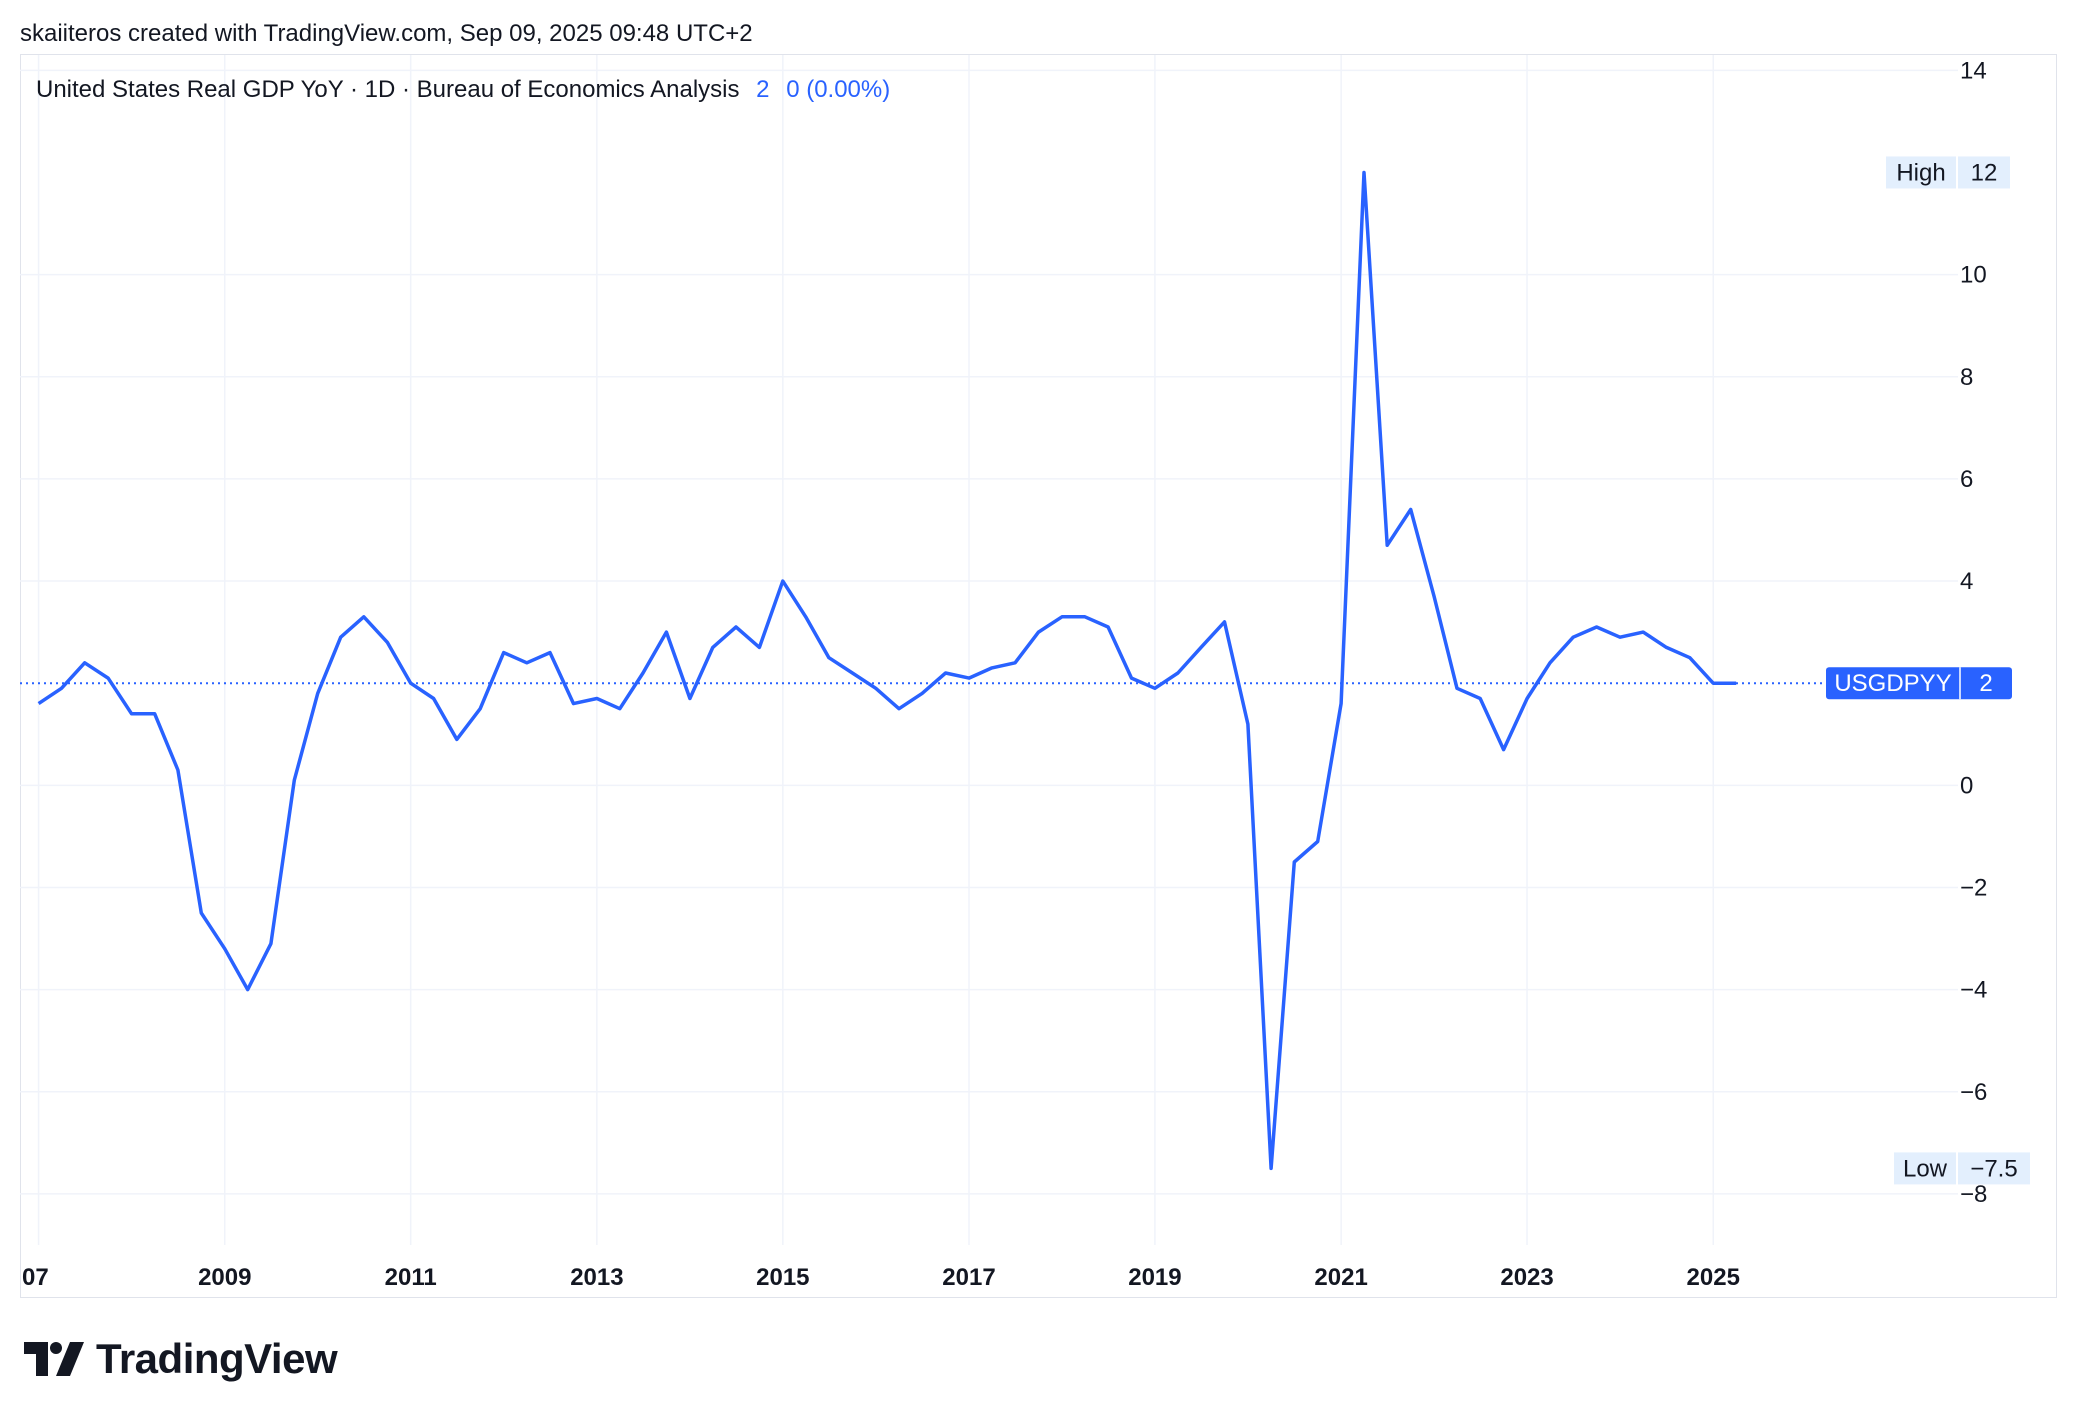 The image size is (2074, 1420). What do you see at coordinates (763, 89) in the screenshot?
I see `legend-value: 2` at bounding box center [763, 89].